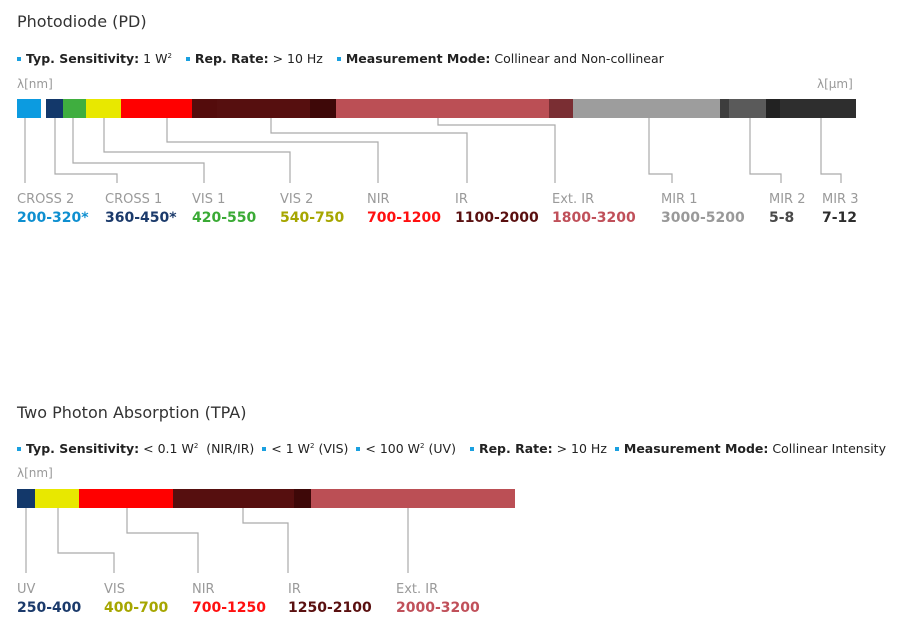 The width and height of the screenshot is (907, 642). What do you see at coordinates (229, 608) in the screenshot?
I see `band-range: 700-1250` at bounding box center [229, 608].